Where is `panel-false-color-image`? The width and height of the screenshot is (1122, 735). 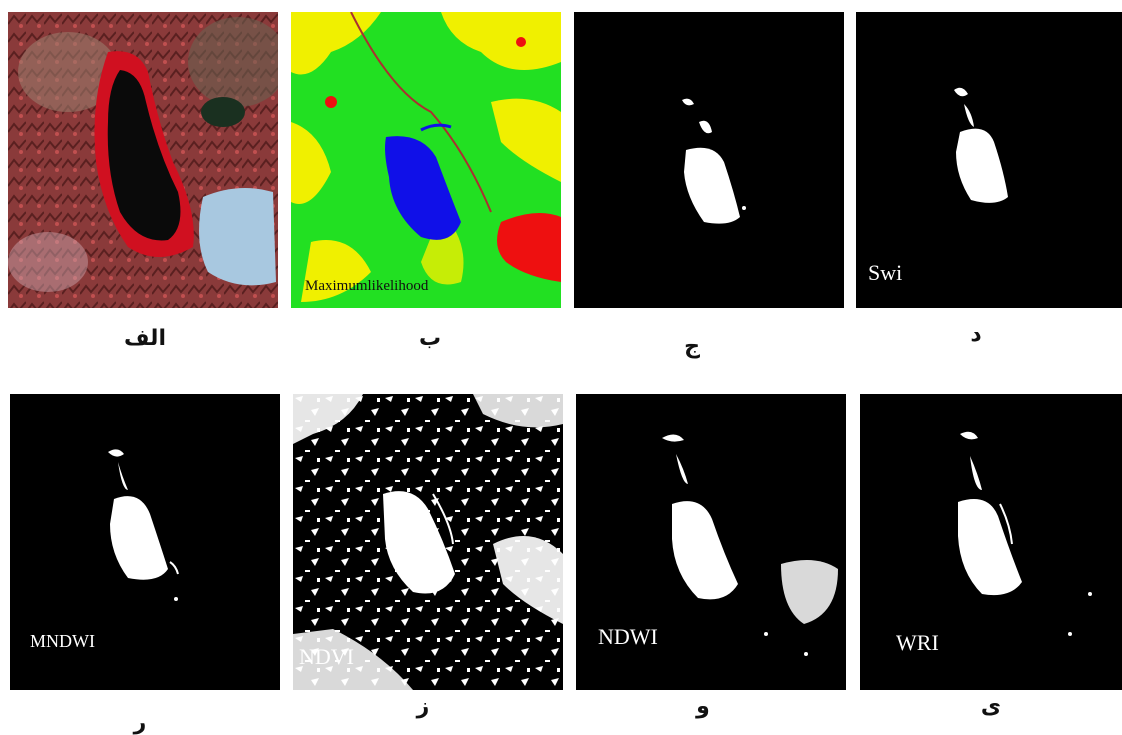 panel-false-color-image is located at coordinates (143, 160).